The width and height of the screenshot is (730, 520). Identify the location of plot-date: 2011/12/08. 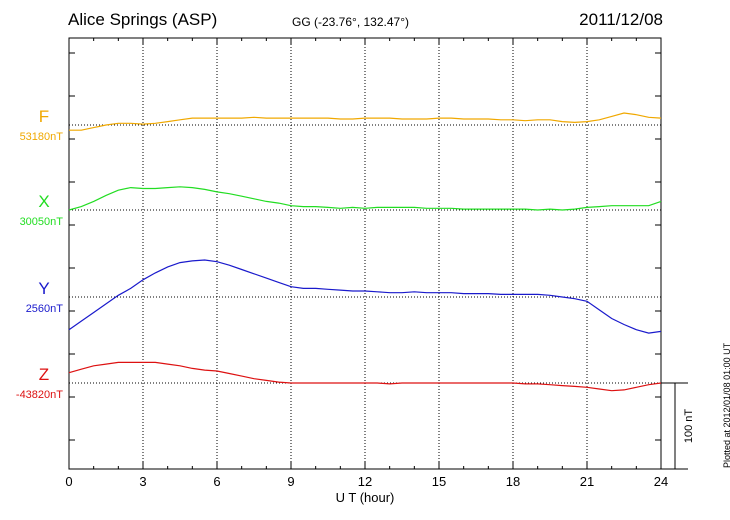
(621, 19).